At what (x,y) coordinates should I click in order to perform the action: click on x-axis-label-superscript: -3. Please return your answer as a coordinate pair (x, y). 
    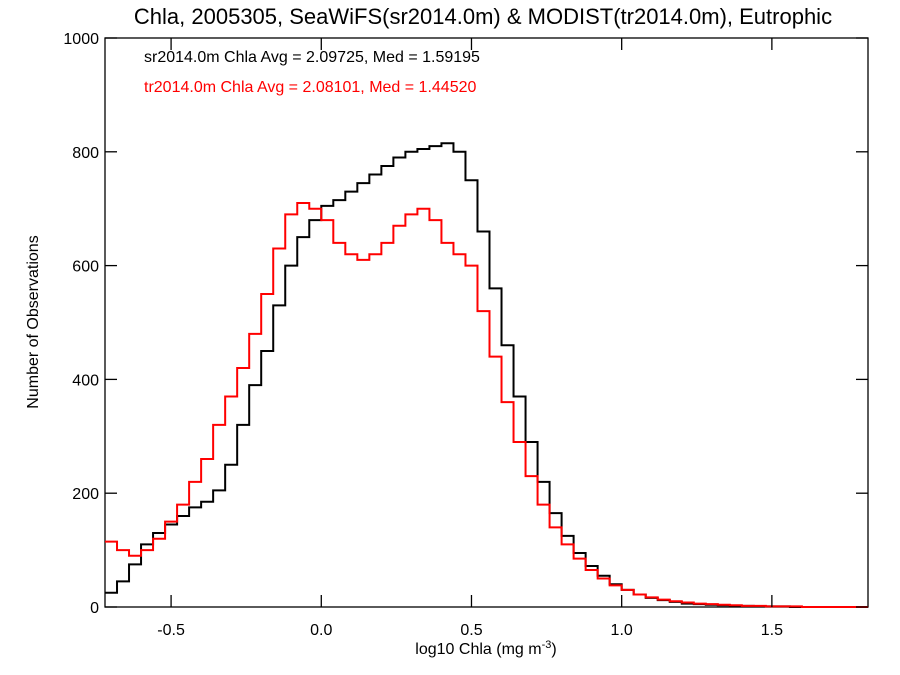
    Looking at the image, I should click on (547, 645).